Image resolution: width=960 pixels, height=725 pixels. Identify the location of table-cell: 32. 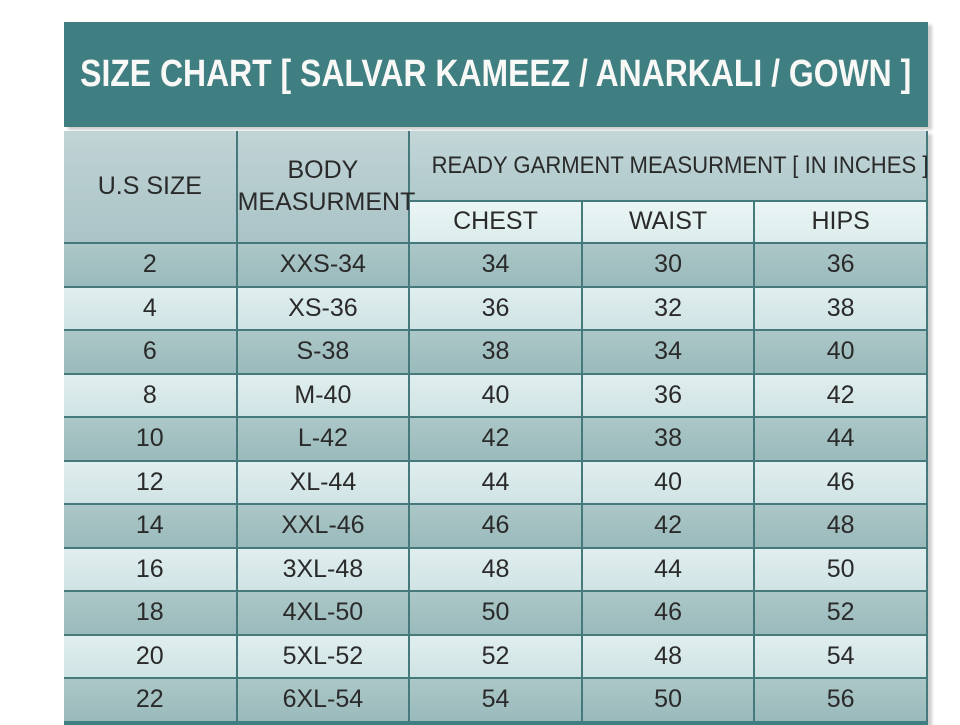
(668, 308).